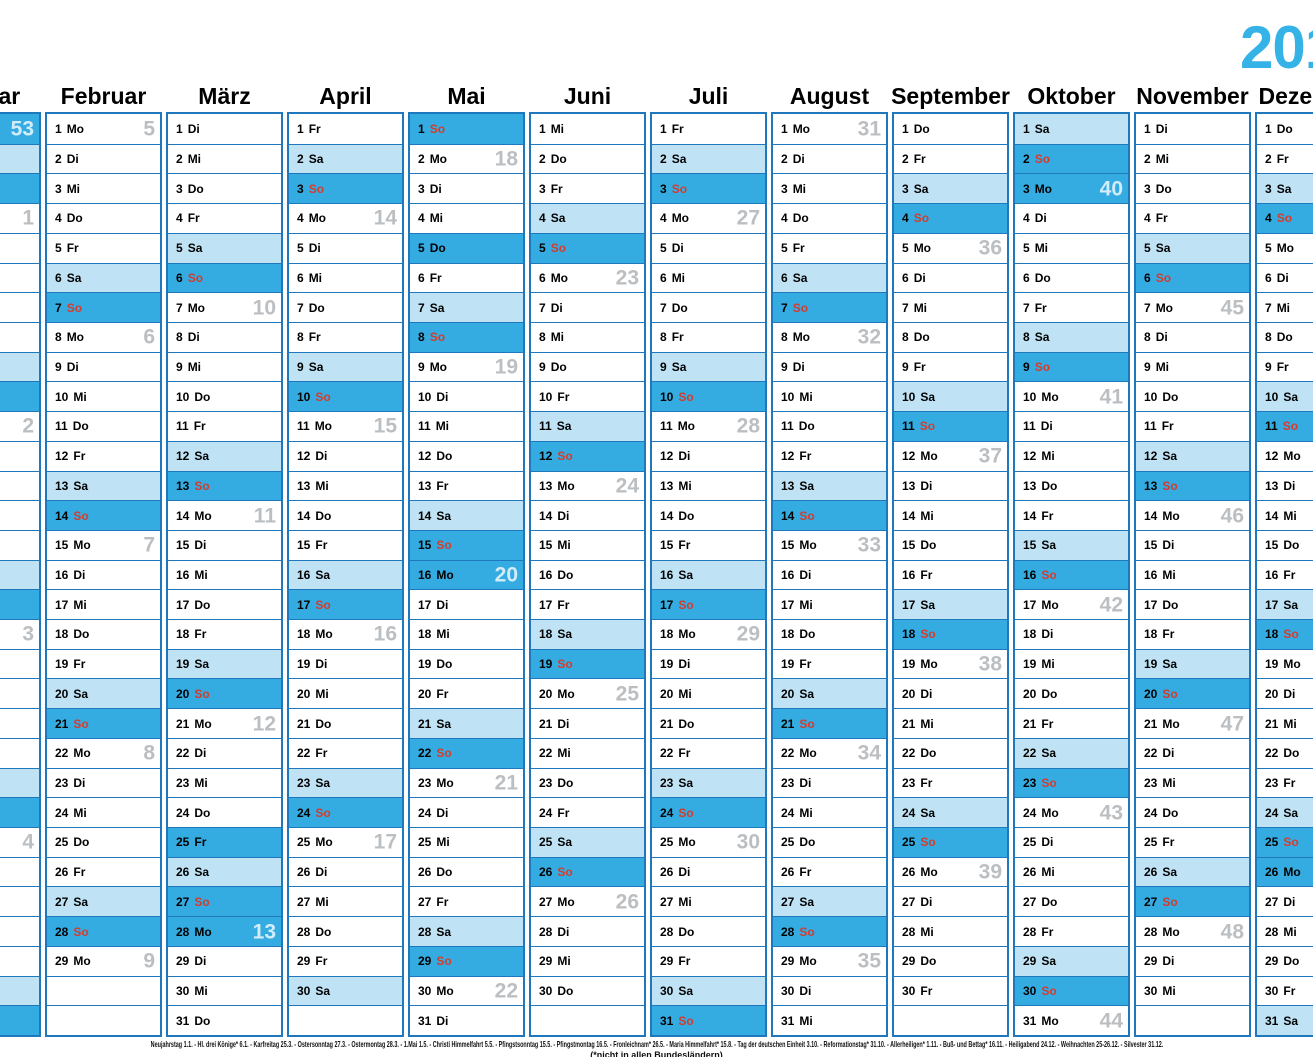  What do you see at coordinates (466, 336) in the screenshot?
I see `day-cell: 8 So` at bounding box center [466, 336].